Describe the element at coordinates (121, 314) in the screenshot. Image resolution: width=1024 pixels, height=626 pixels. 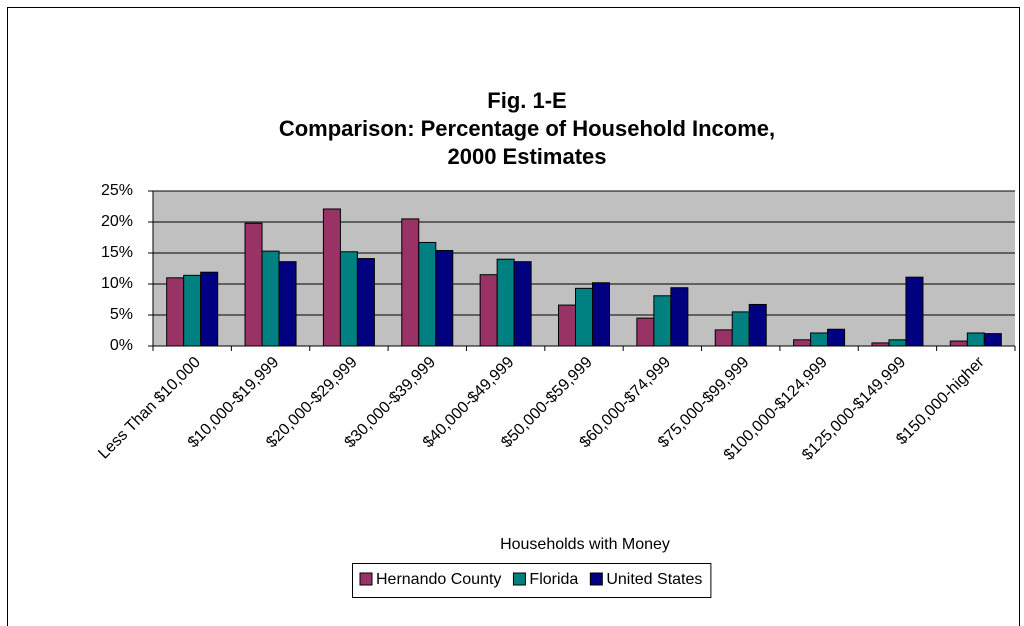
I see `y-tick-label: 5%` at that location.